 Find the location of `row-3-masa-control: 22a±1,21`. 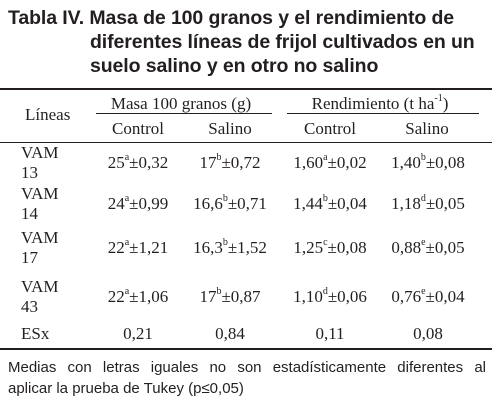

row-3-masa-control: 22a±1,21 is located at coordinates (138, 247).